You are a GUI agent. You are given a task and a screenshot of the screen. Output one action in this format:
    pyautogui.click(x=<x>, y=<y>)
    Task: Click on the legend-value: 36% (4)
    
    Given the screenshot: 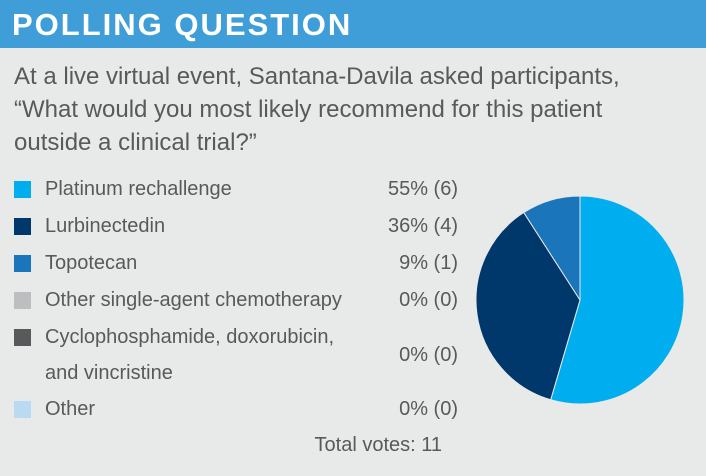 What is the action you would take?
    pyautogui.click(x=422, y=226)
    